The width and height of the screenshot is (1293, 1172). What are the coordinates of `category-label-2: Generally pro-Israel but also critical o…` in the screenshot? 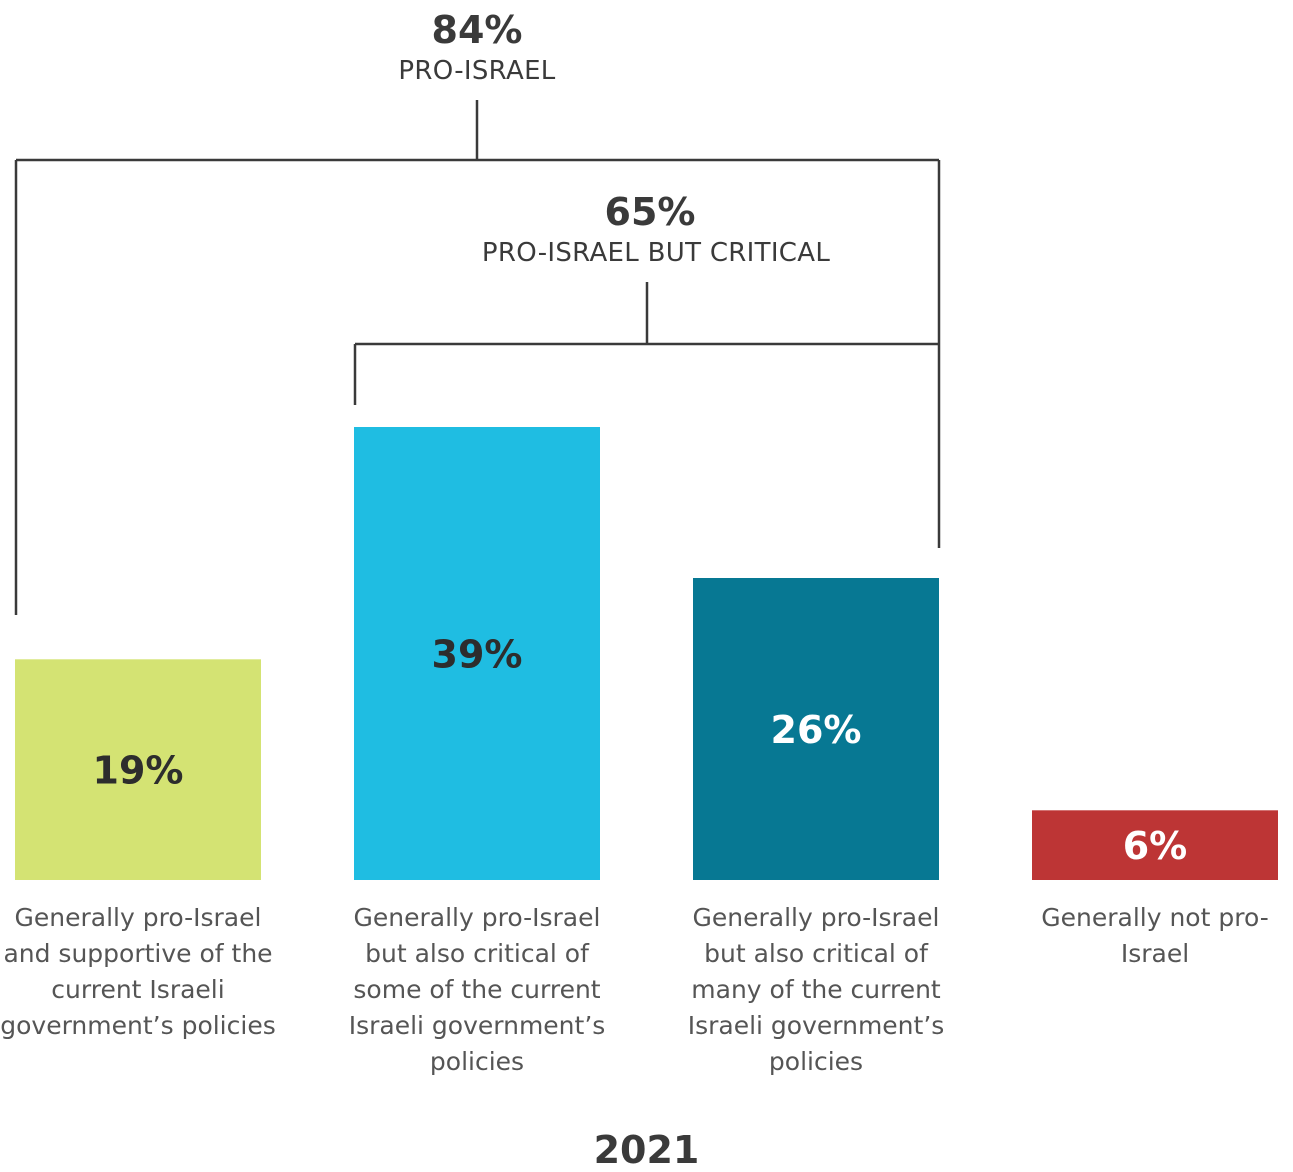 It's located at (477, 989).